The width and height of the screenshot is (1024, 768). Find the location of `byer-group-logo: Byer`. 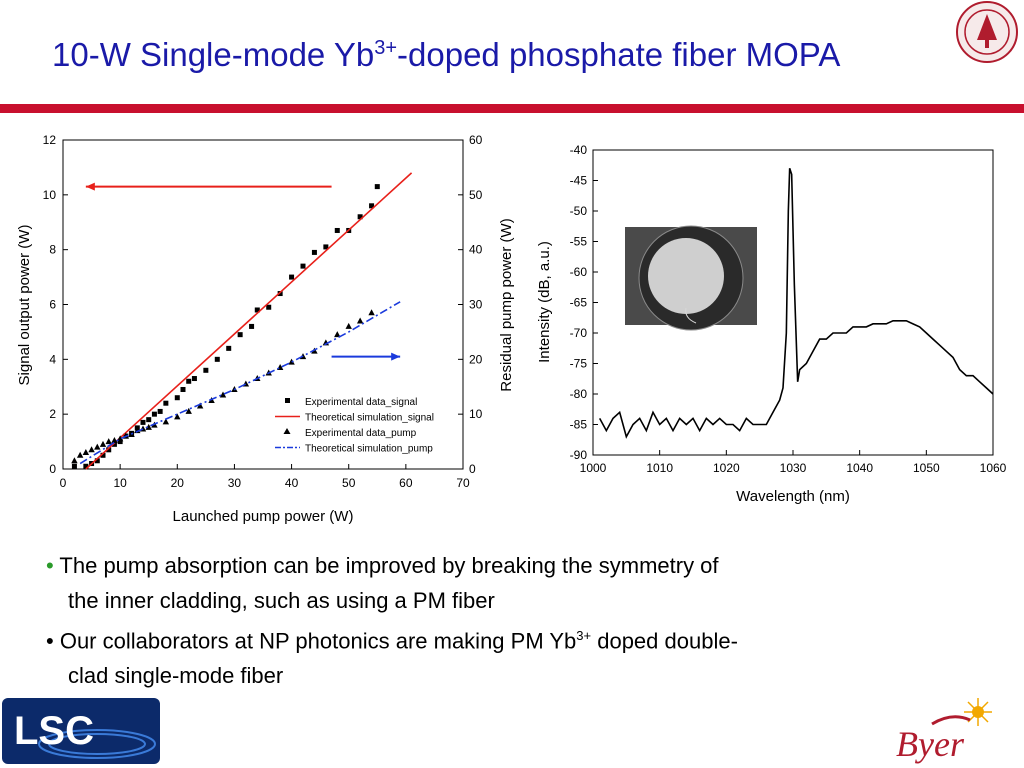

byer-group-logo: Byer is located at coordinates (944, 731).